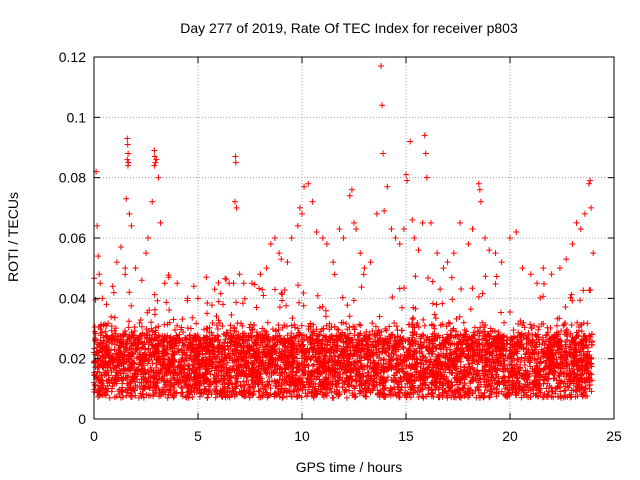 Image resolution: width=640 pixels, height=480 pixels. What do you see at coordinates (349, 467) in the screenshot?
I see `x-axis-label: GPS time / hours` at bounding box center [349, 467].